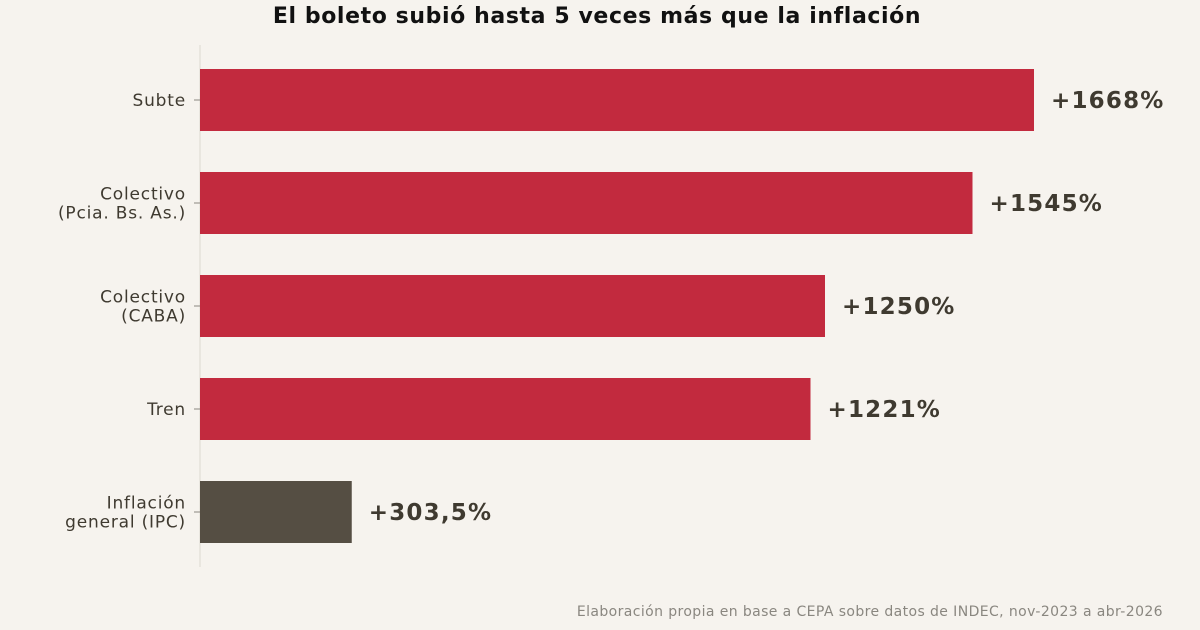 The width and height of the screenshot is (1200, 630). What do you see at coordinates (885, 410) in the screenshot?
I see `value-label-3: +1221%` at bounding box center [885, 410].